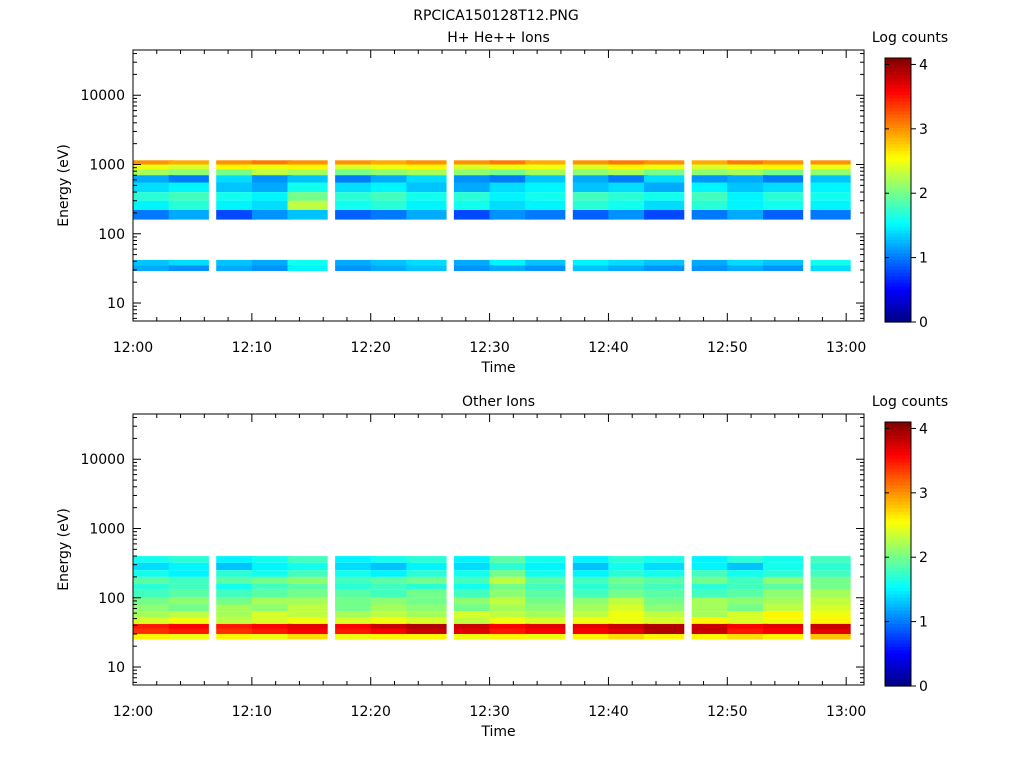 The image size is (1024, 768). I want to click on colorbar-frame, so click(898, 554).